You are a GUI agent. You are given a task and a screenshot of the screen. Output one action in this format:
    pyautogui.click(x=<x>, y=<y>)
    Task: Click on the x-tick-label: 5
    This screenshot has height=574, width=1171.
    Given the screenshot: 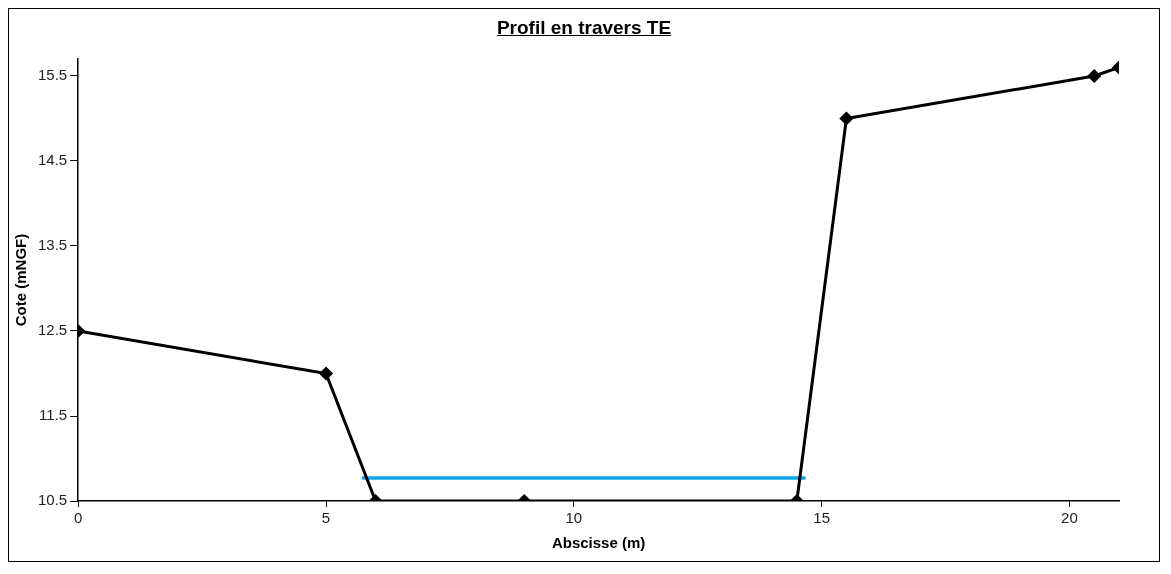 What is the action you would take?
    pyautogui.click(x=326, y=518)
    